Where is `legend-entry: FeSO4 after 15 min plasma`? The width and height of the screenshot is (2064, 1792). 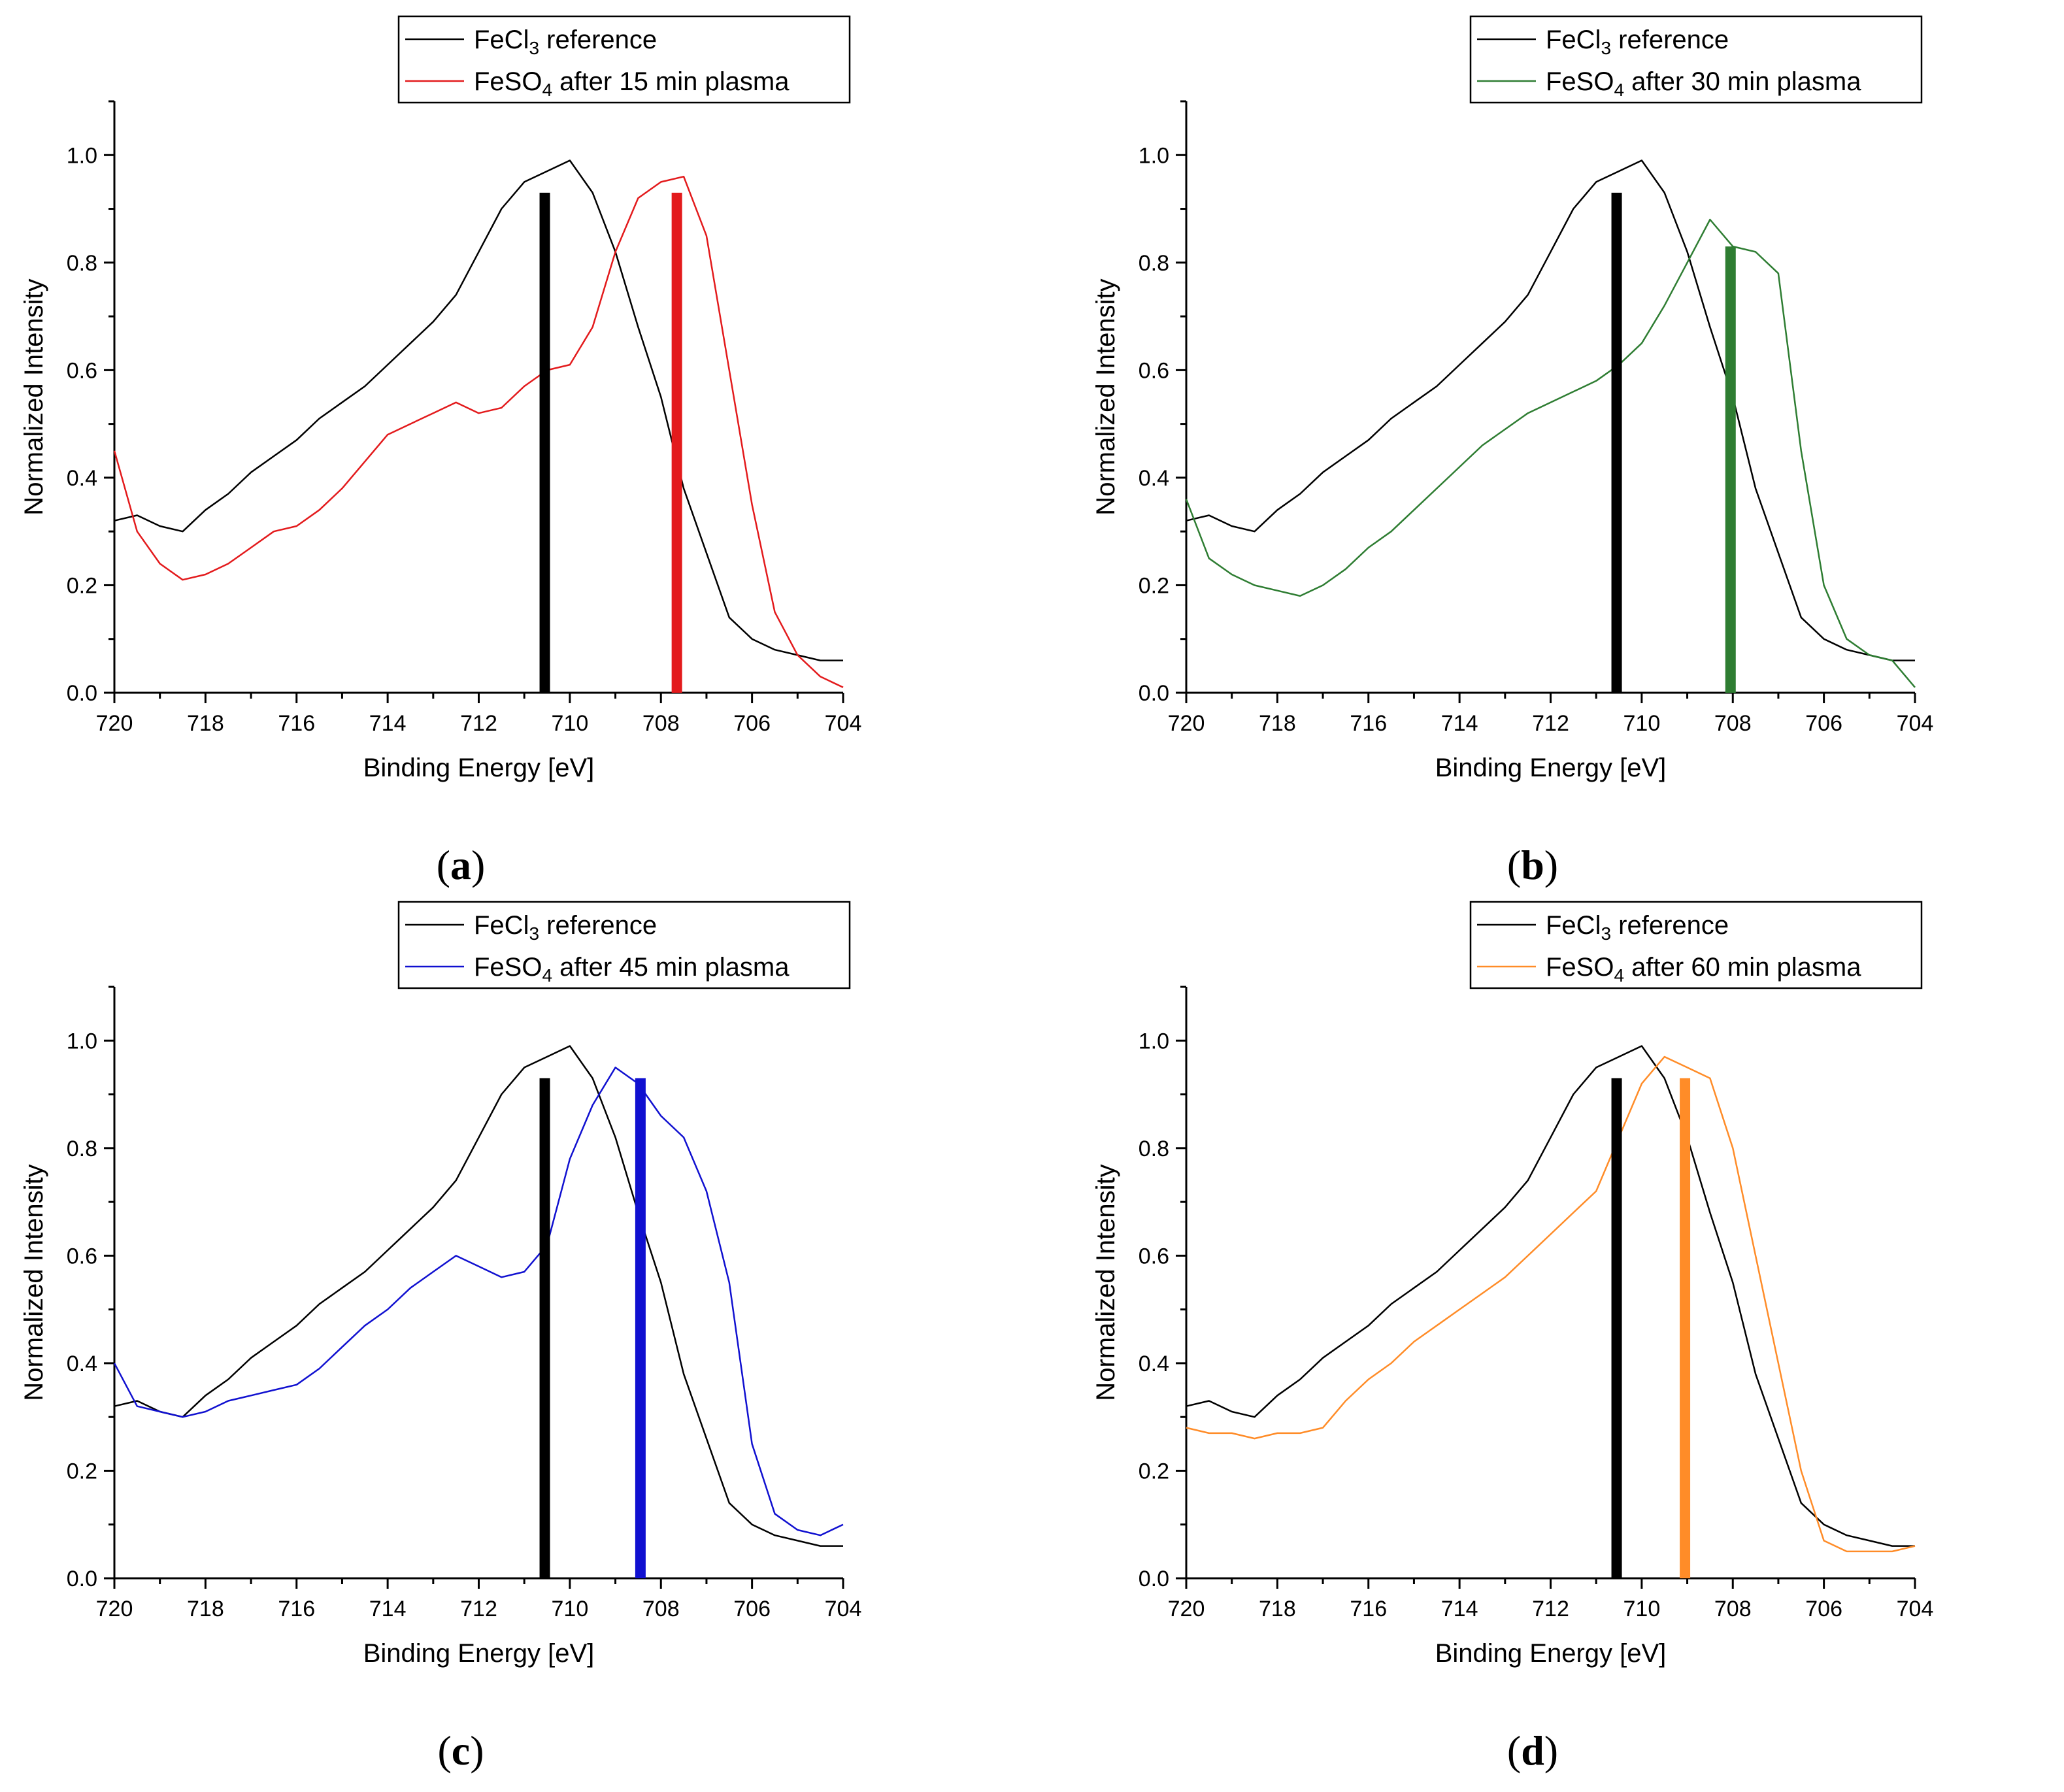
legend-entry: FeSO4 after 15 min plasma is located at coordinates (632, 84).